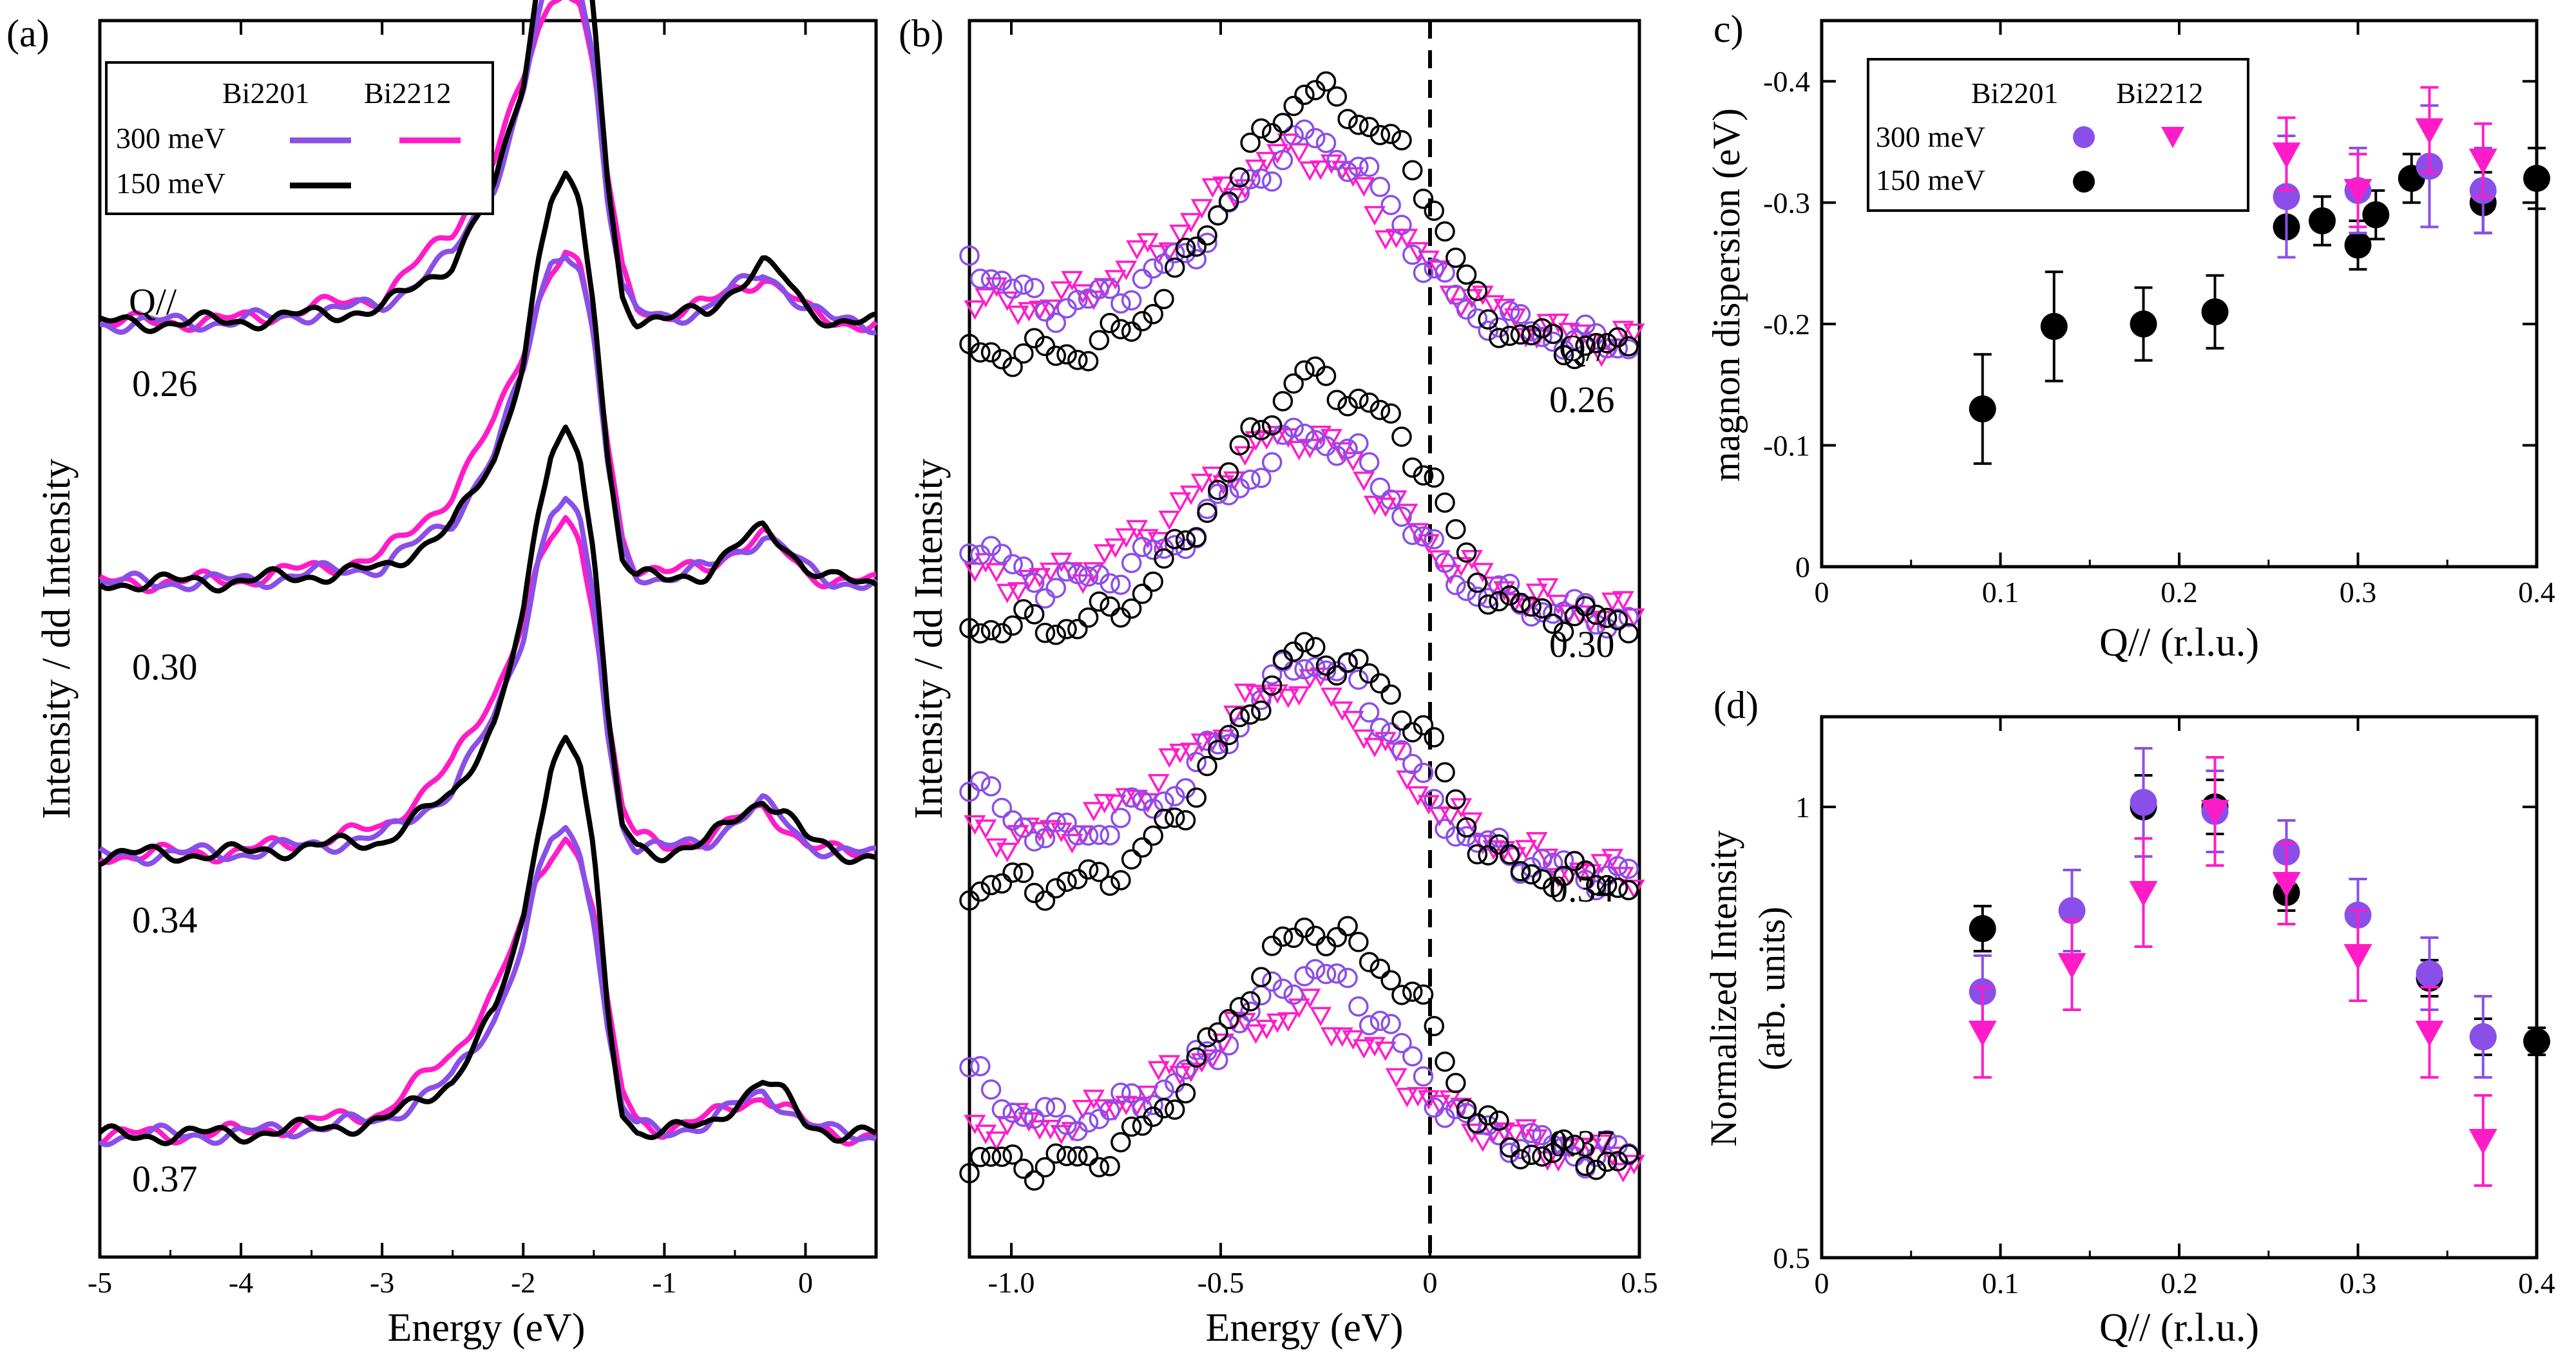  Describe the element at coordinates (153, 302) in the screenshot. I see `panel-a-q-header: Q//` at that location.